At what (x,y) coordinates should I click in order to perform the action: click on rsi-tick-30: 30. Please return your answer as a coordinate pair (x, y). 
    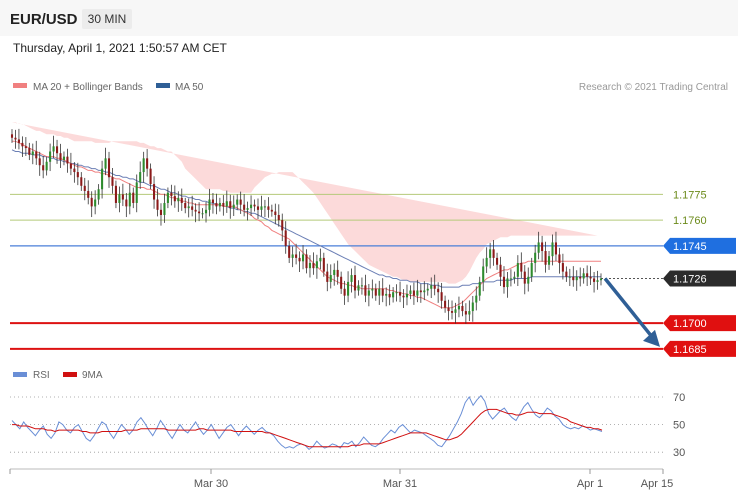
    Looking at the image, I should click on (679, 453).